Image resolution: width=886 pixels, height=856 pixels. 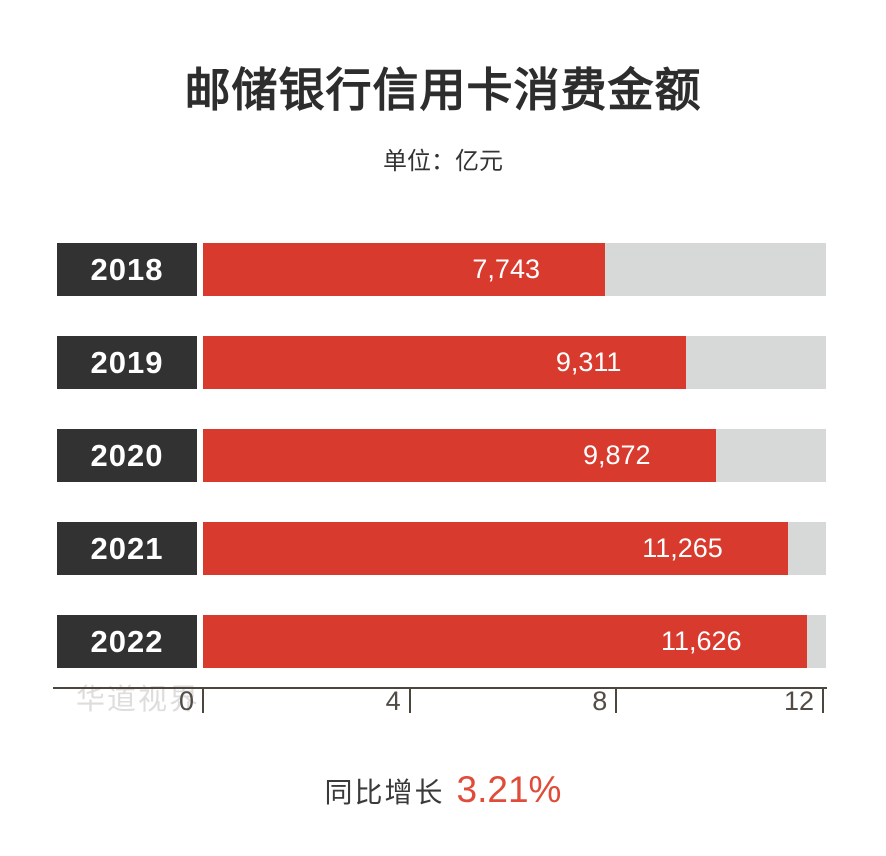 I want to click on growth-annotation: 同比增长 3.21%, so click(x=443, y=790).